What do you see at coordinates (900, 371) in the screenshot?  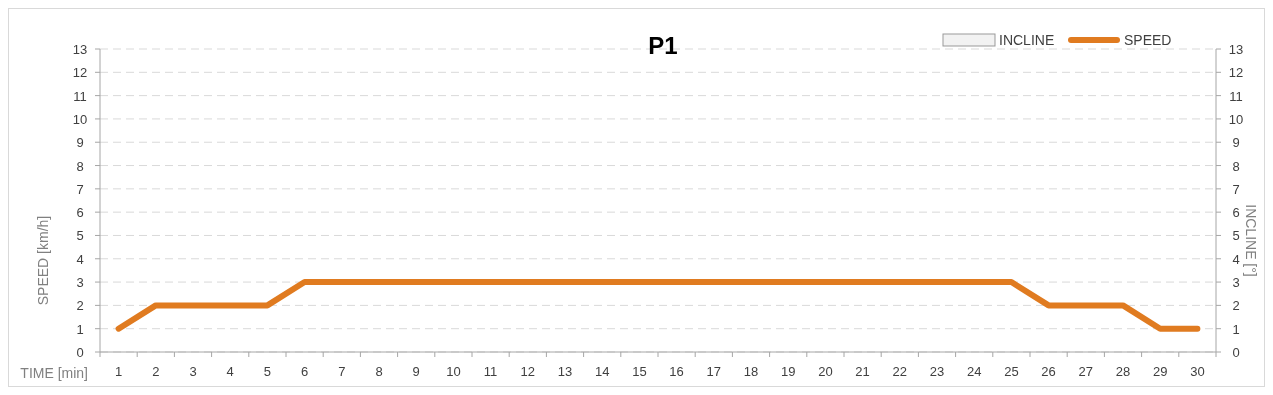 I see `x-tick-label: 22` at bounding box center [900, 371].